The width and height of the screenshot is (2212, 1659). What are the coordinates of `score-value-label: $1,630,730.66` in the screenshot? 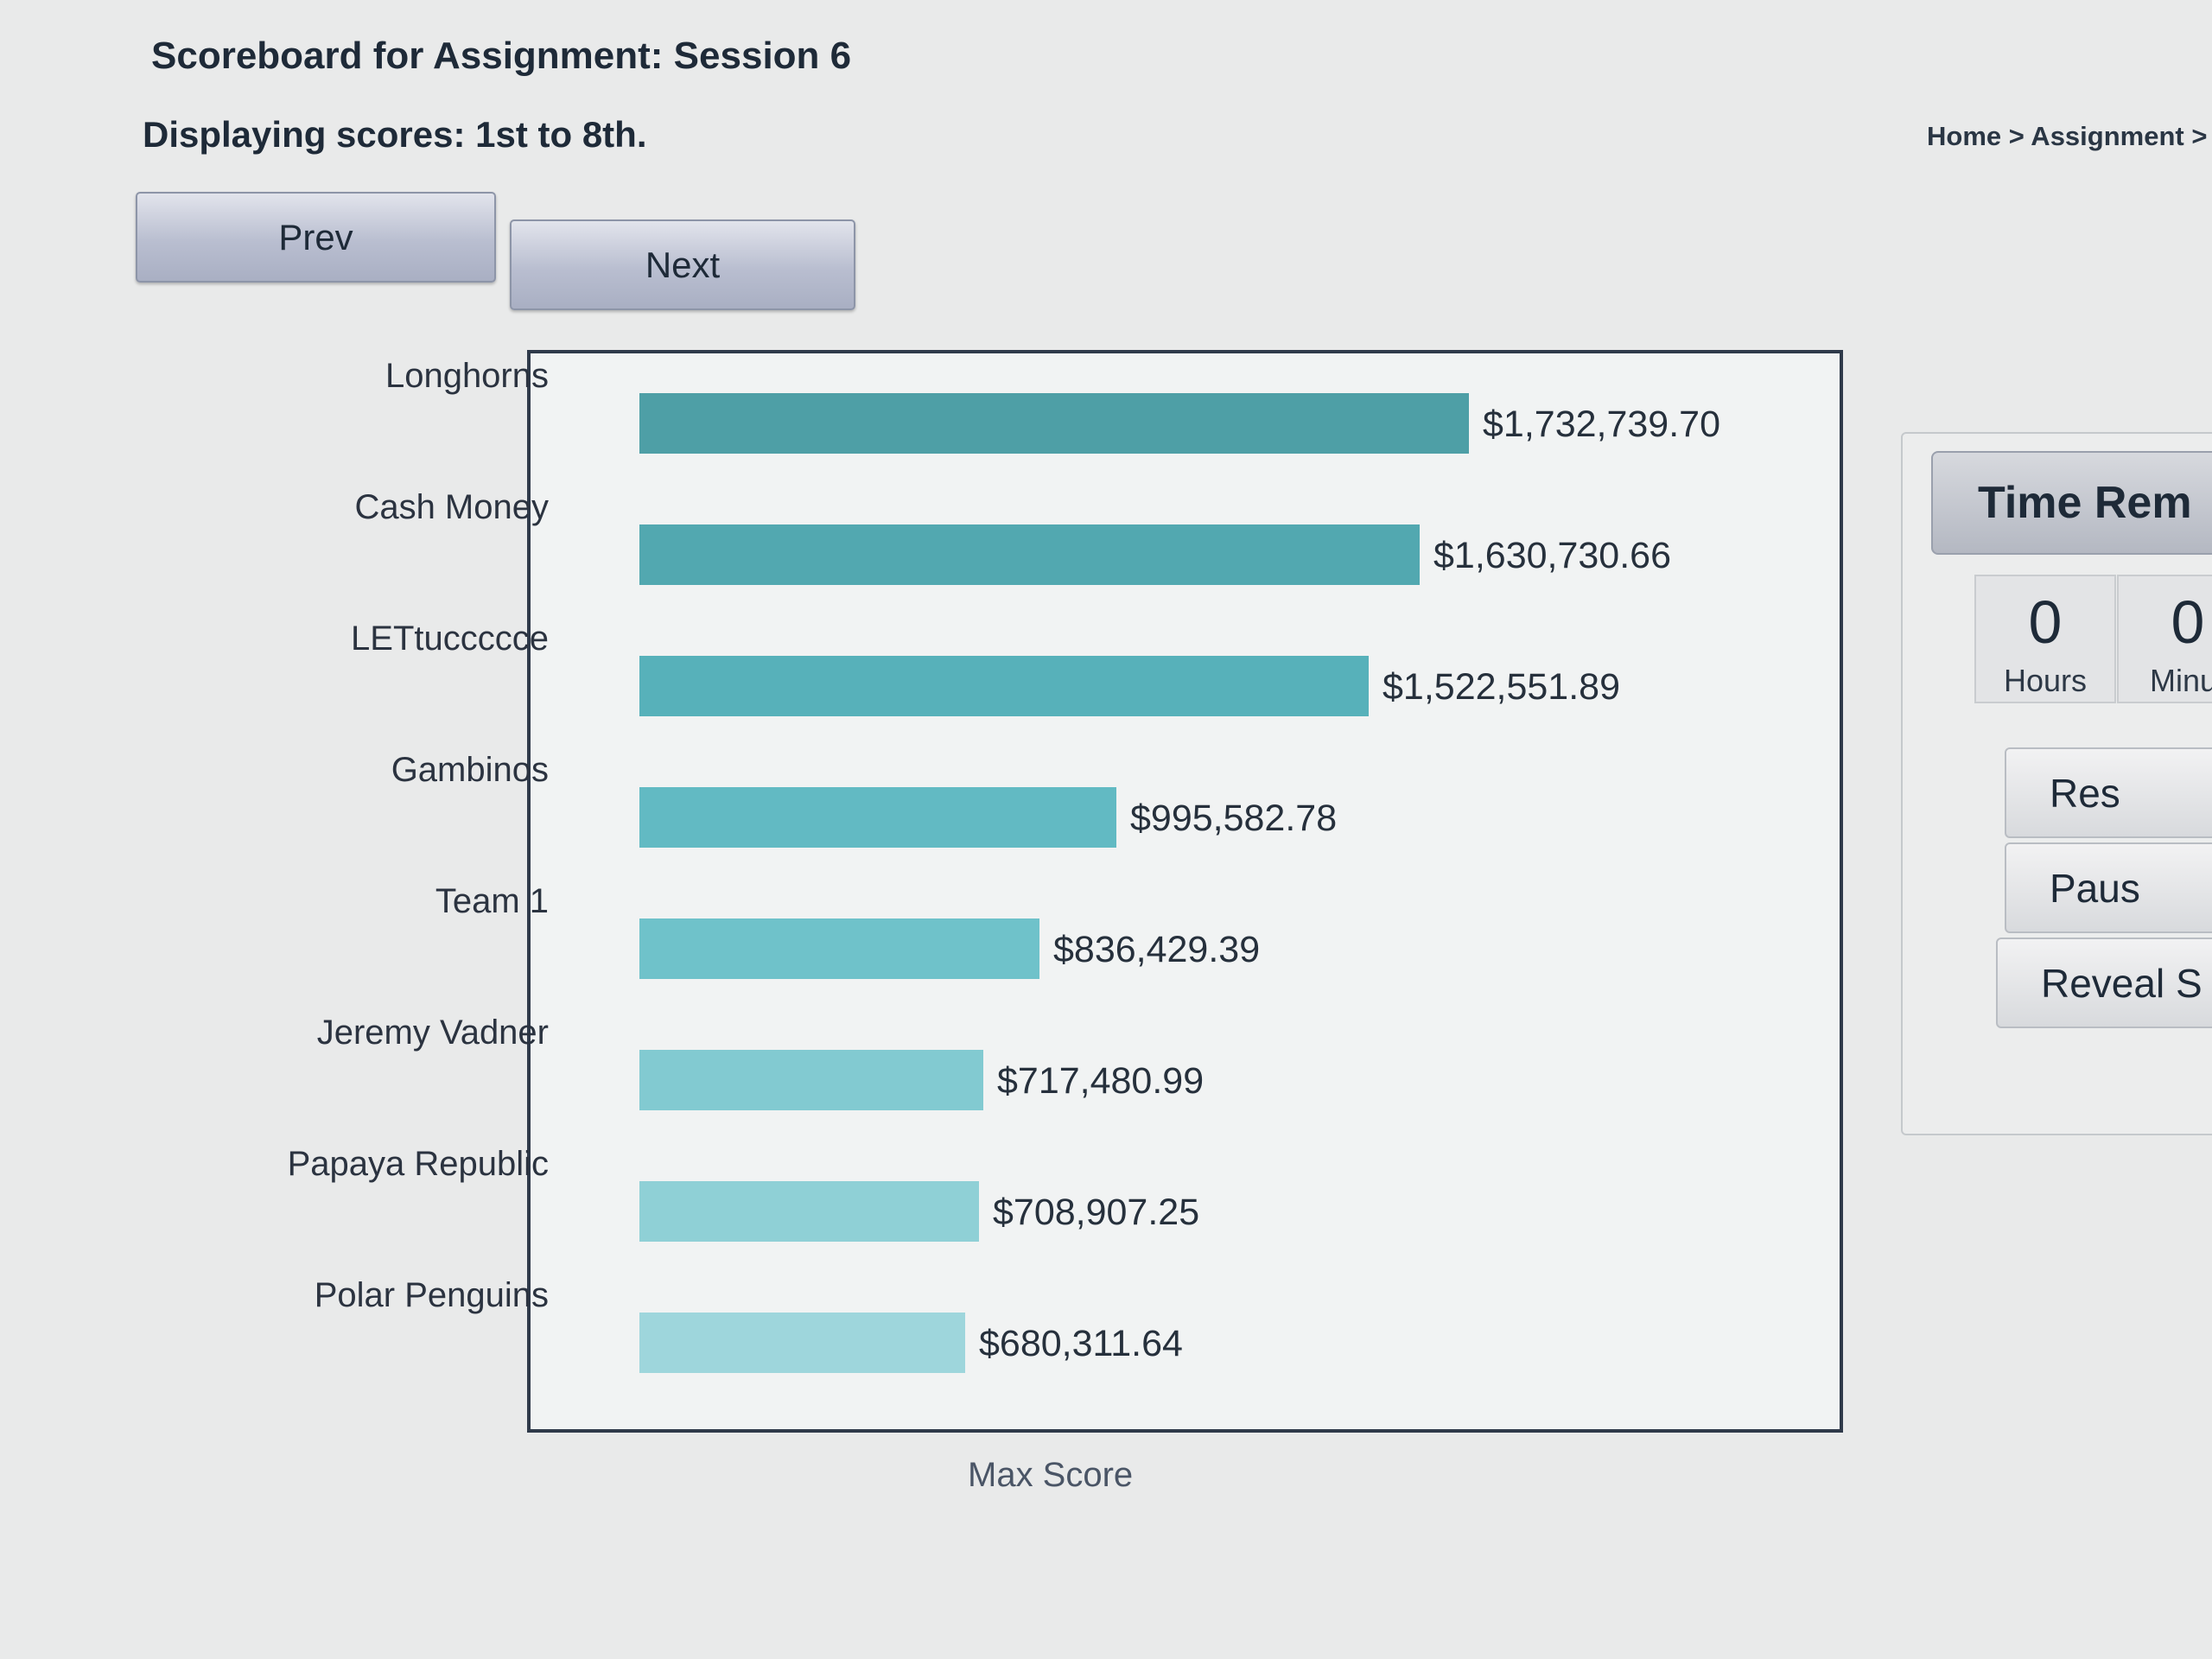 It's located at (1552, 555).